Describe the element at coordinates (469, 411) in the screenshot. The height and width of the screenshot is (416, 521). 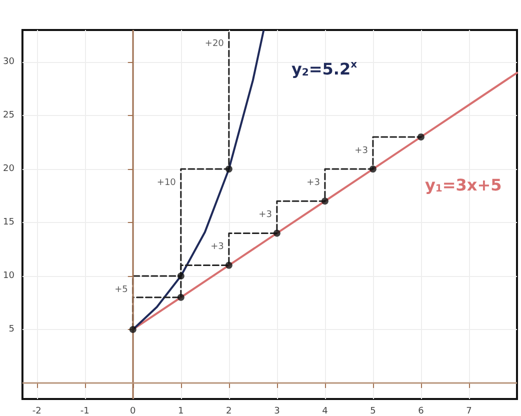
I see `x-tick-label: 7` at that location.